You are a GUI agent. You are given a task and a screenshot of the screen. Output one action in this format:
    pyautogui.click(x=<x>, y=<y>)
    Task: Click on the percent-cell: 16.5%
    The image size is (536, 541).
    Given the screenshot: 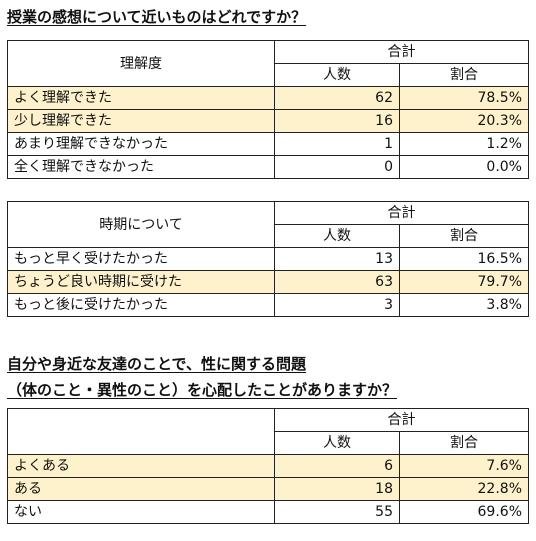 What is the action you would take?
    pyautogui.click(x=464, y=259)
    